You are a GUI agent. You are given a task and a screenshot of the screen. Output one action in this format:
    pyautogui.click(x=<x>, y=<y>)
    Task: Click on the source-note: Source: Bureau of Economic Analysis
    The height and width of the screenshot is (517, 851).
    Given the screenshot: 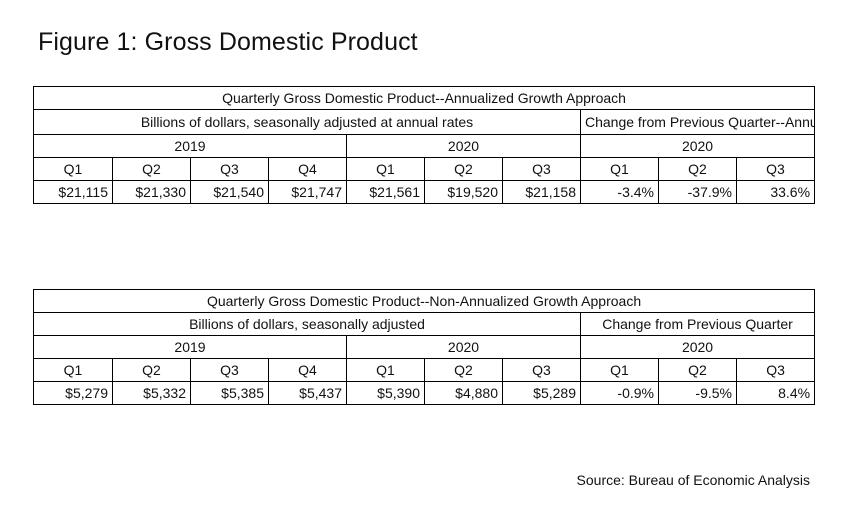 What is the action you would take?
    pyautogui.click(x=693, y=480)
    